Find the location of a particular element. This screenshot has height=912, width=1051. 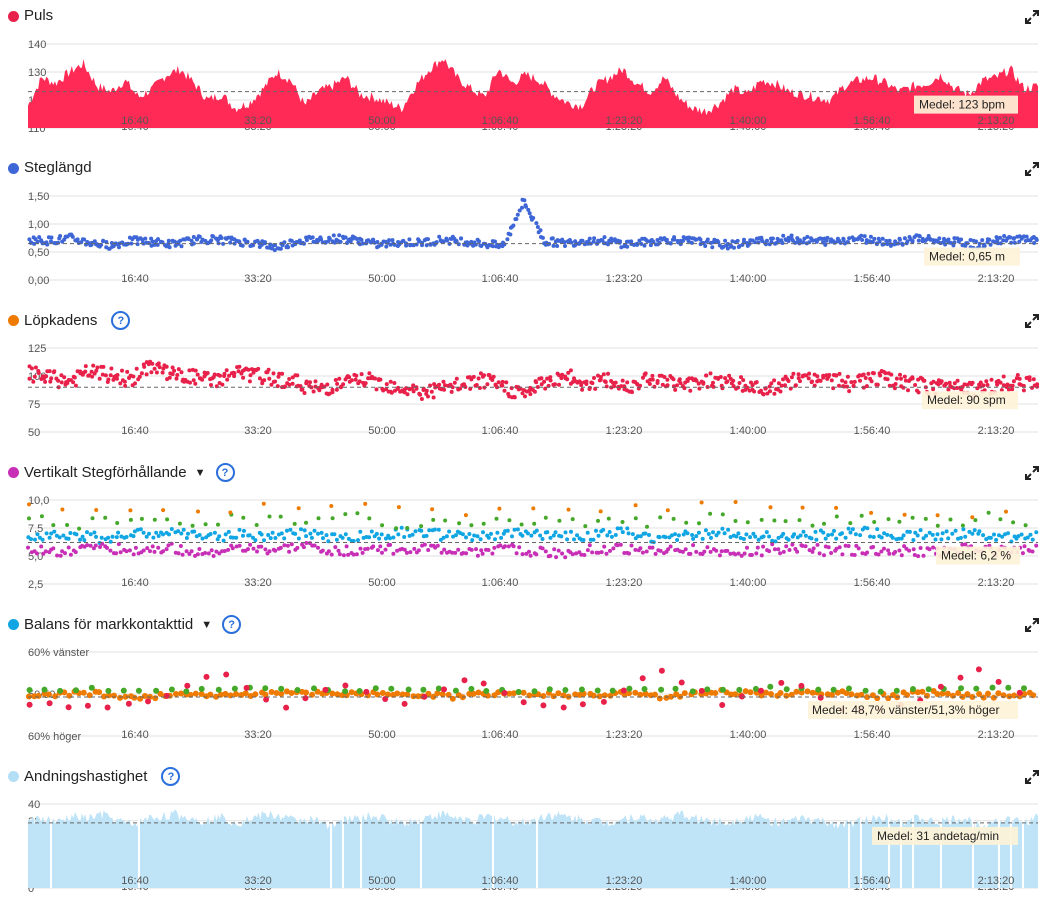

title-wrap: Löpkadens ? is located at coordinates (77, 320).